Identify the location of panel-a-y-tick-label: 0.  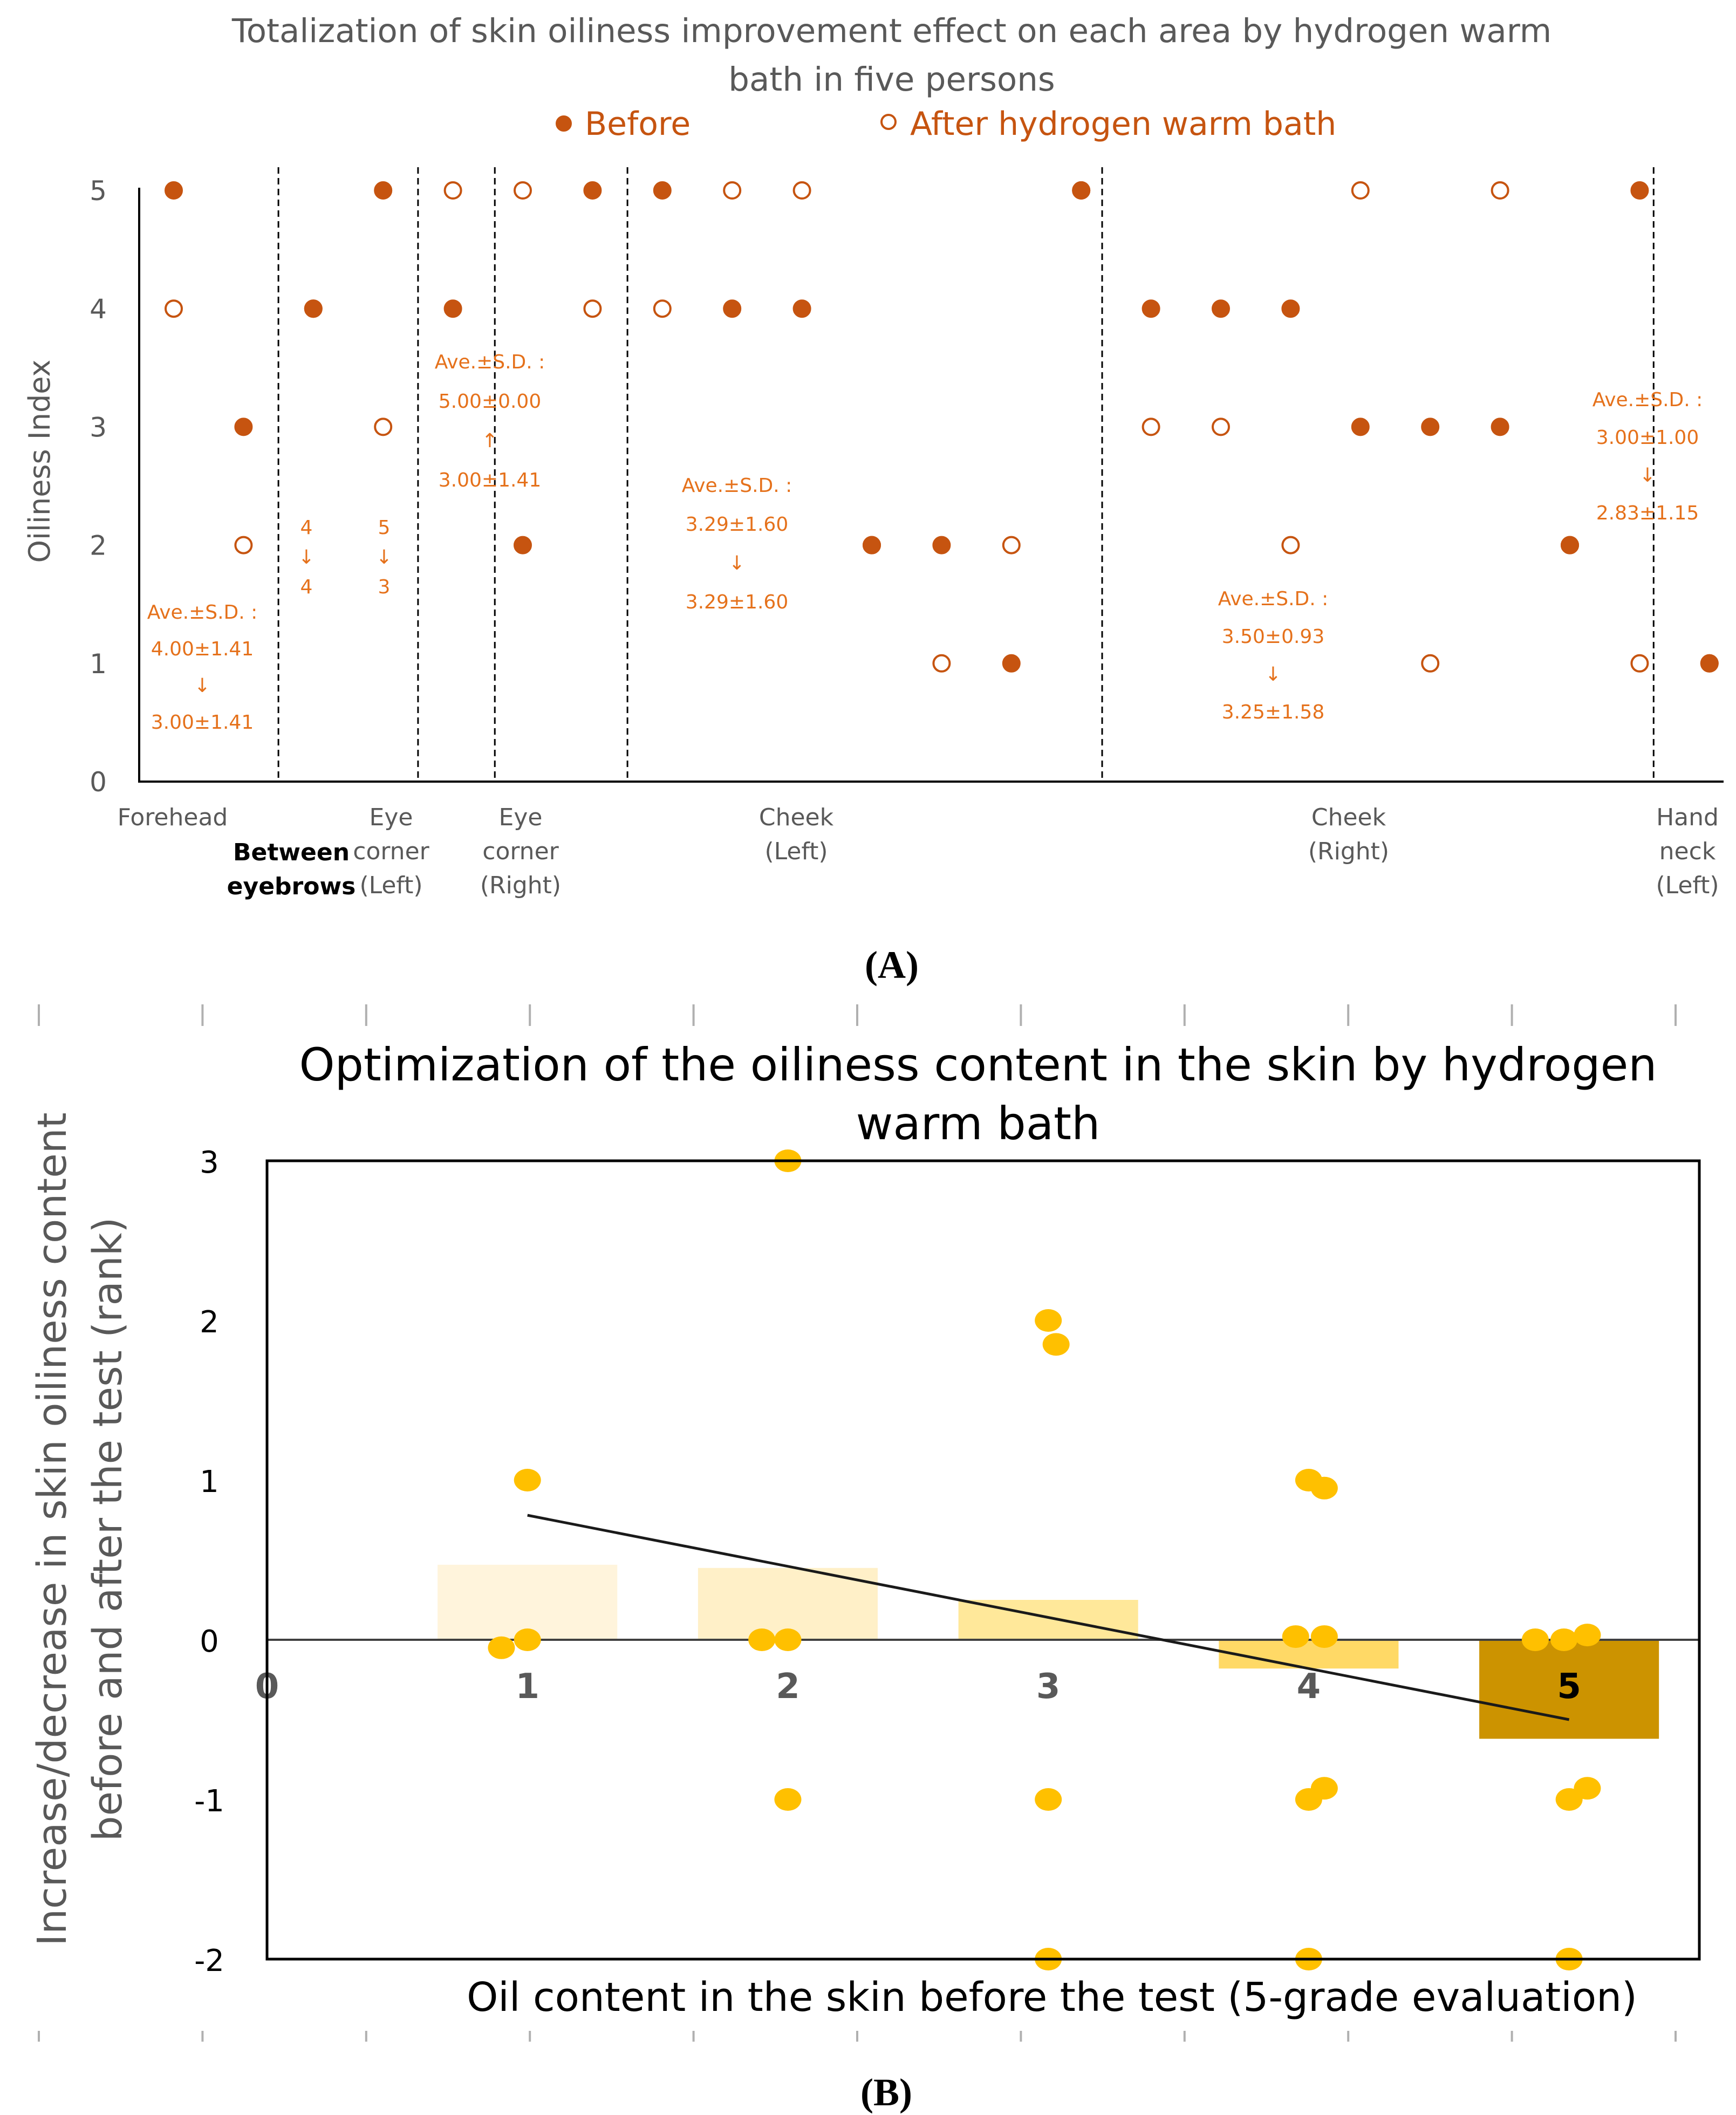
(98, 782).